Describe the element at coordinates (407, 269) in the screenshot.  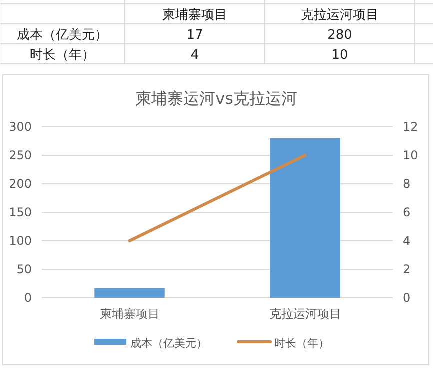
I see `y2-tick-label: 2` at that location.